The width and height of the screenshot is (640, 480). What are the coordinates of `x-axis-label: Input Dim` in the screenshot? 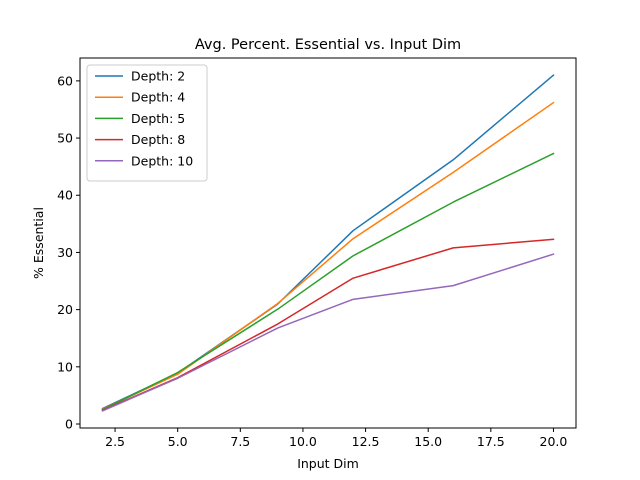 It's located at (328, 463).